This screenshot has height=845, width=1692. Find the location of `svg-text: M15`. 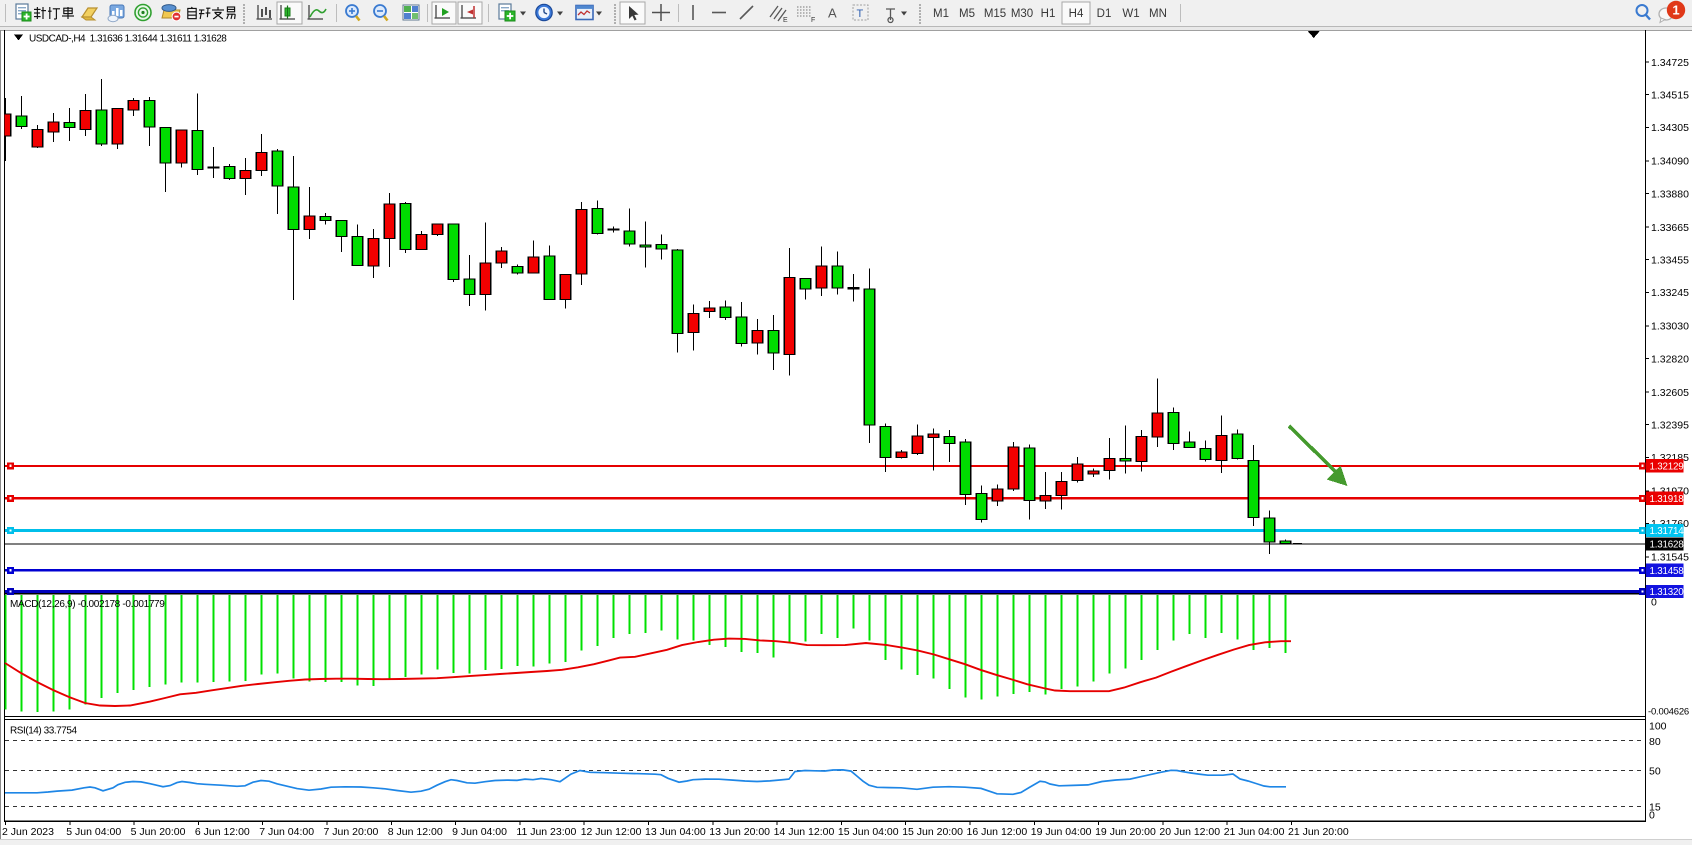

svg-text: M15 is located at coordinates (995, 14).